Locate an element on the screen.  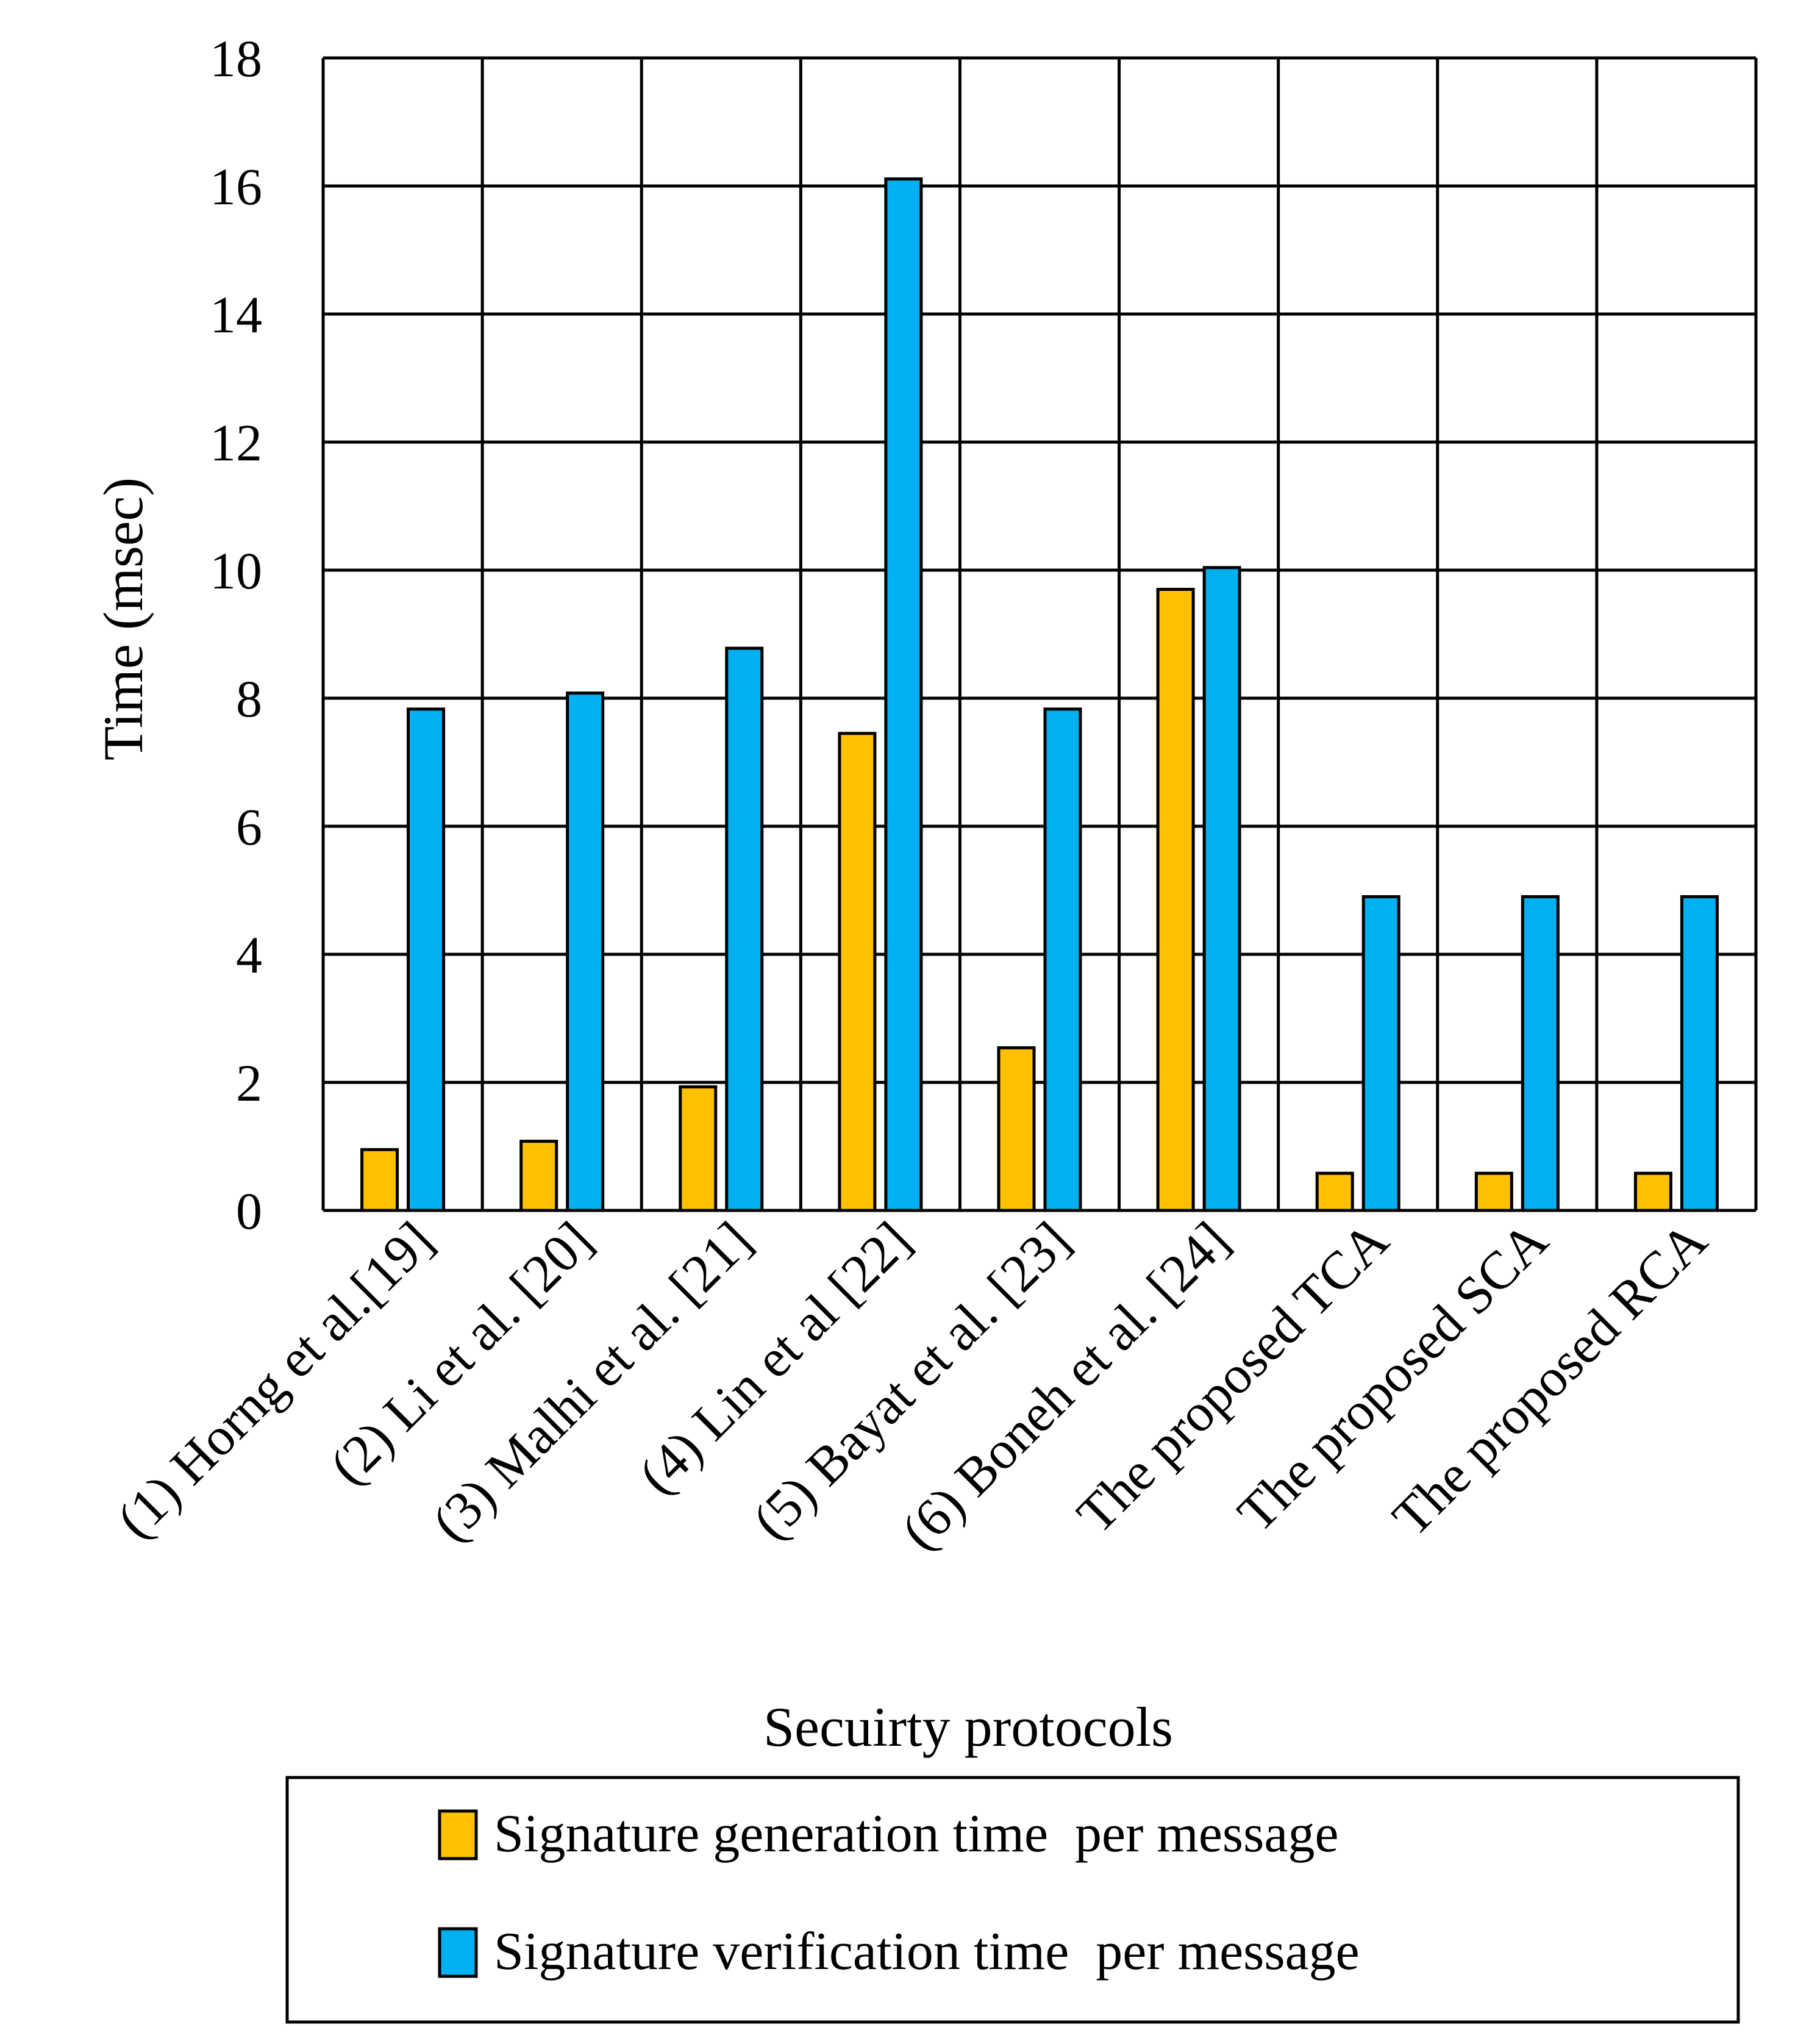
y-tick-label: 18 is located at coordinates (236, 58).